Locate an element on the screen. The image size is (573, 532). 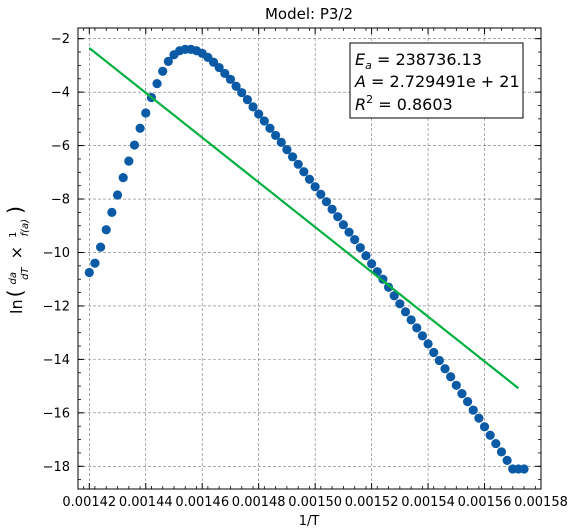
annotation-r2: R2 = 0.8603 is located at coordinates (404, 103).